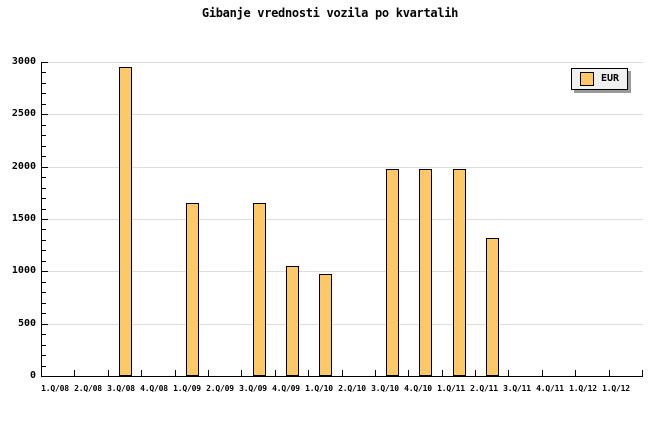 The height and width of the screenshot is (440, 660). I want to click on bar-3.Q/09, so click(259, 289).